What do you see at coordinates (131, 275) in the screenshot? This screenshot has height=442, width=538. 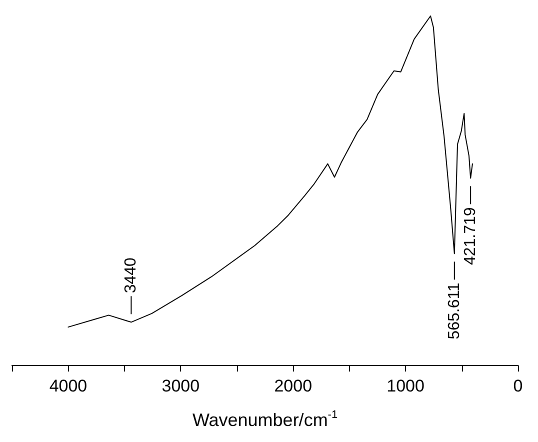 I see `annotation: 3440` at bounding box center [131, 275].